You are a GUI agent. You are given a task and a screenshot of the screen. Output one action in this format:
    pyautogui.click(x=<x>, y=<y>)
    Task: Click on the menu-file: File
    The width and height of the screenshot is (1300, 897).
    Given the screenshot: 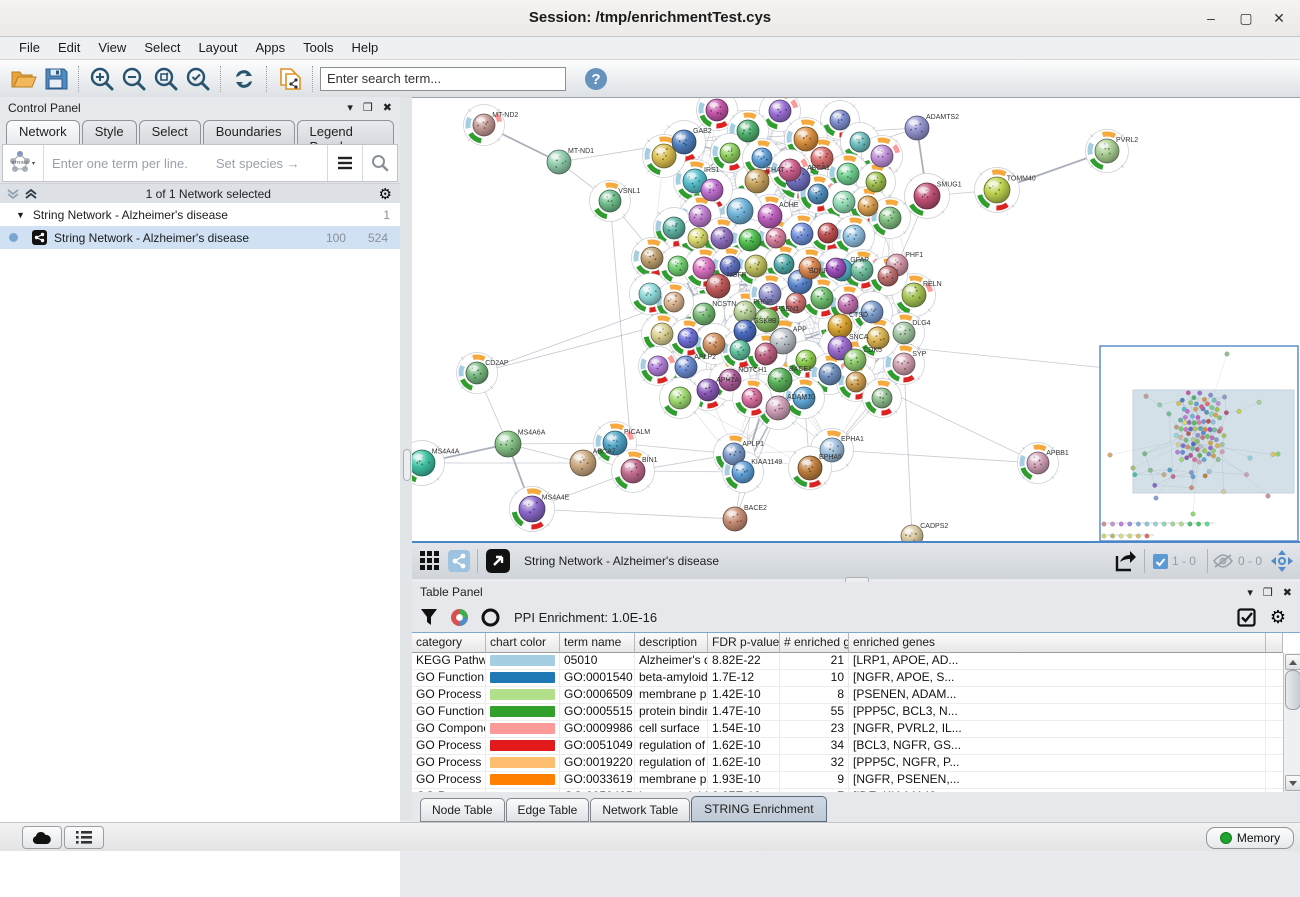 What is the action you would take?
    pyautogui.click(x=29, y=48)
    